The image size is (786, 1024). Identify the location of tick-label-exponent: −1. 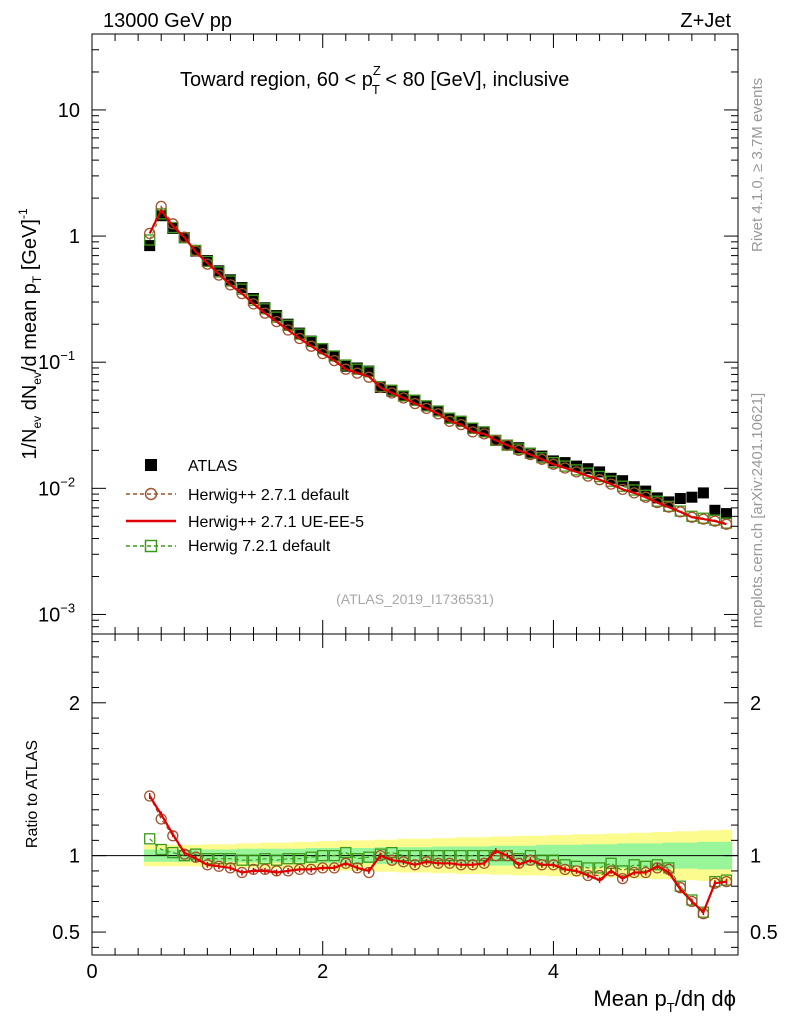
(67, 355).